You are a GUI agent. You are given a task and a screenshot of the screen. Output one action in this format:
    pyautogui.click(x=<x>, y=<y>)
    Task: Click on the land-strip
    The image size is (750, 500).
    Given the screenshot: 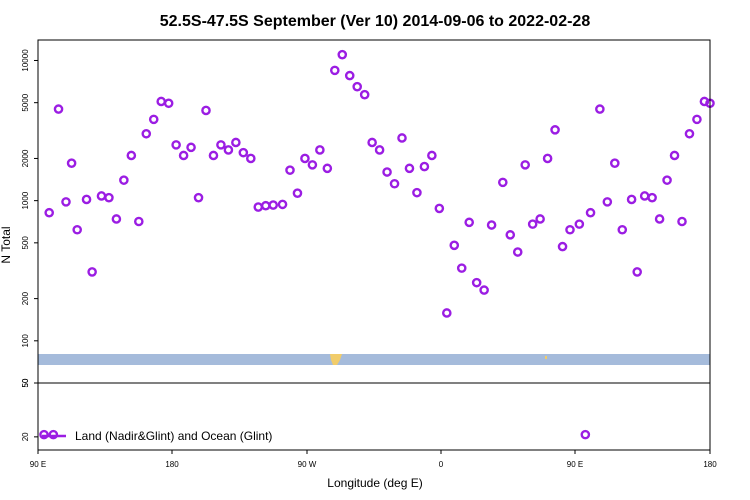 What is the action you would take?
    pyautogui.click(x=374, y=359)
    